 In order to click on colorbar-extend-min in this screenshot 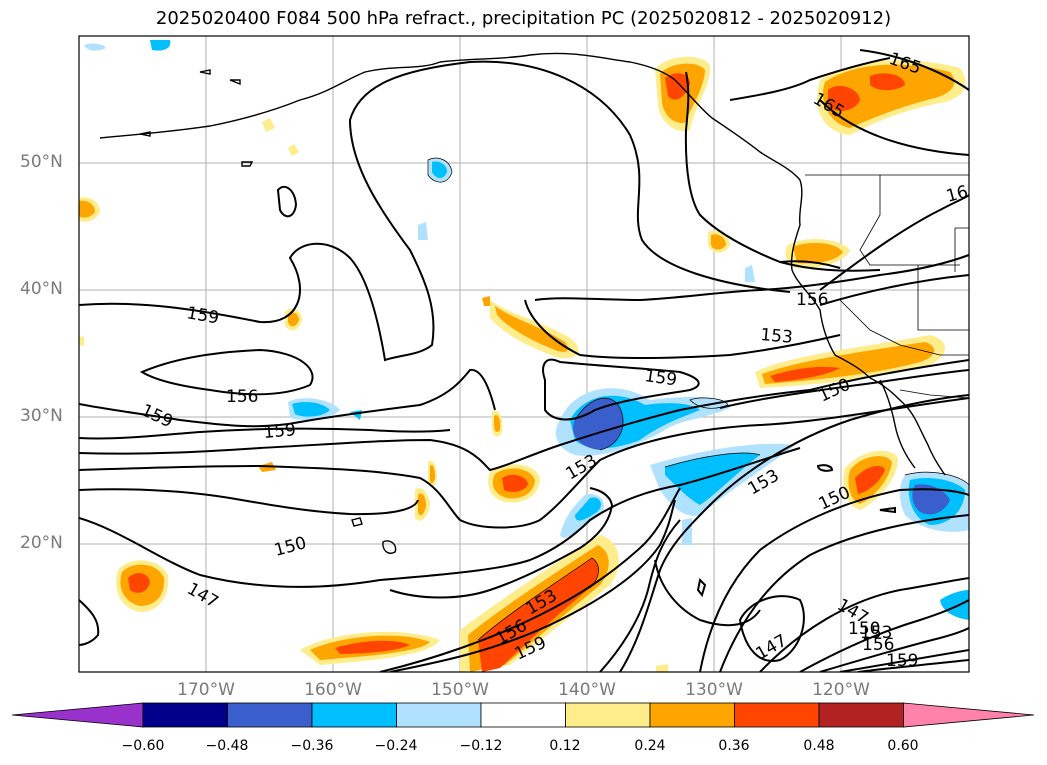, I will do `click(77, 715)`.